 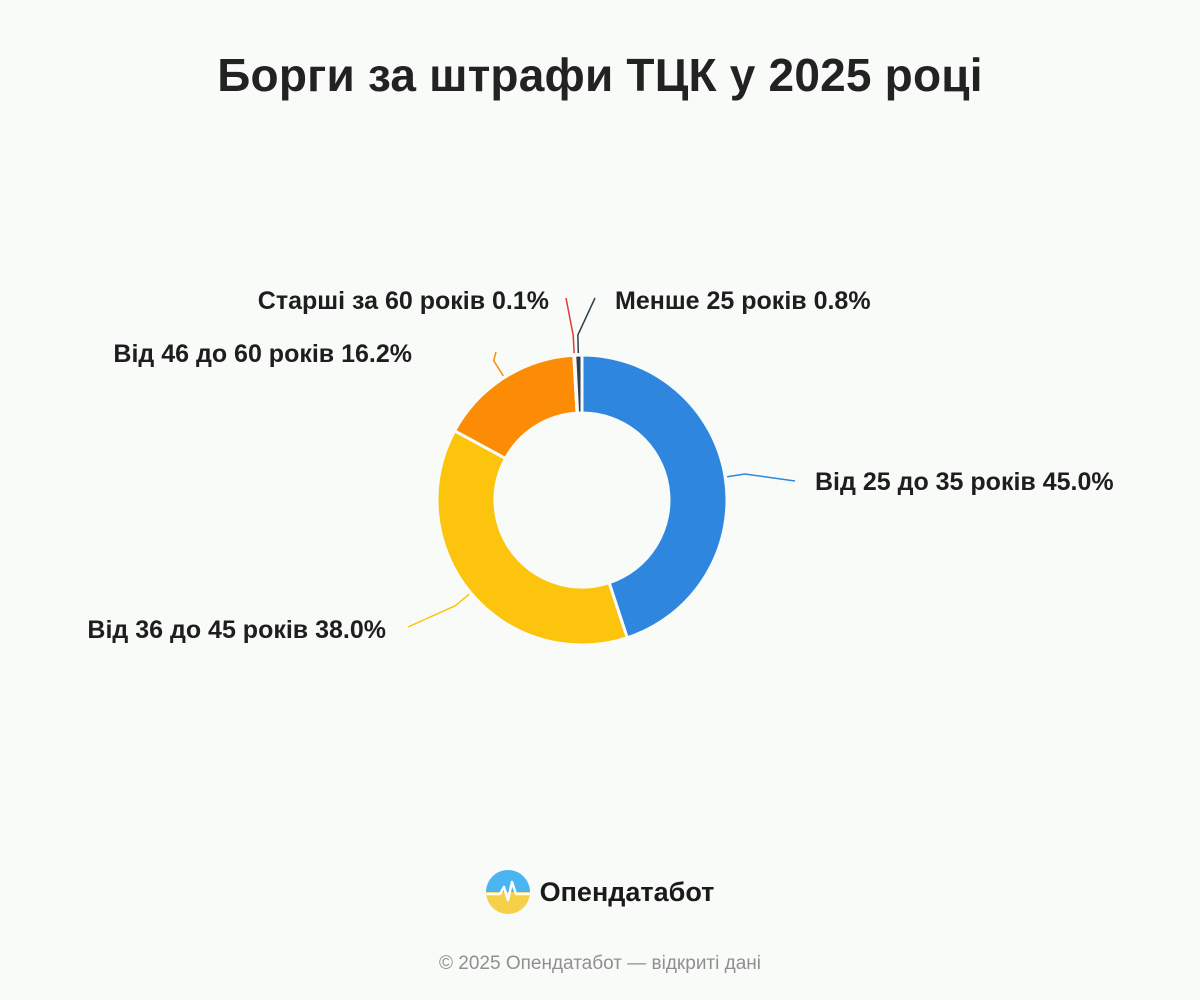 What do you see at coordinates (600, 963) in the screenshot?
I see `copyright-footer: © 2025 Опендатабот — відкриті дані` at bounding box center [600, 963].